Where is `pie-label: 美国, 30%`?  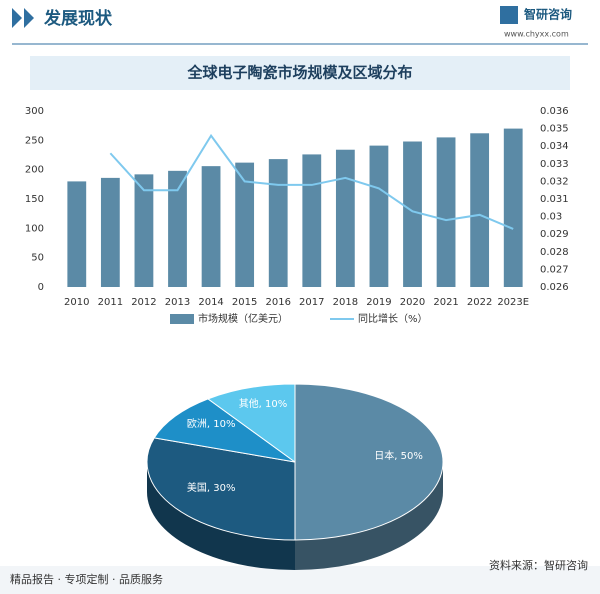
pie-label: 美国, 30% is located at coordinates (211, 487).